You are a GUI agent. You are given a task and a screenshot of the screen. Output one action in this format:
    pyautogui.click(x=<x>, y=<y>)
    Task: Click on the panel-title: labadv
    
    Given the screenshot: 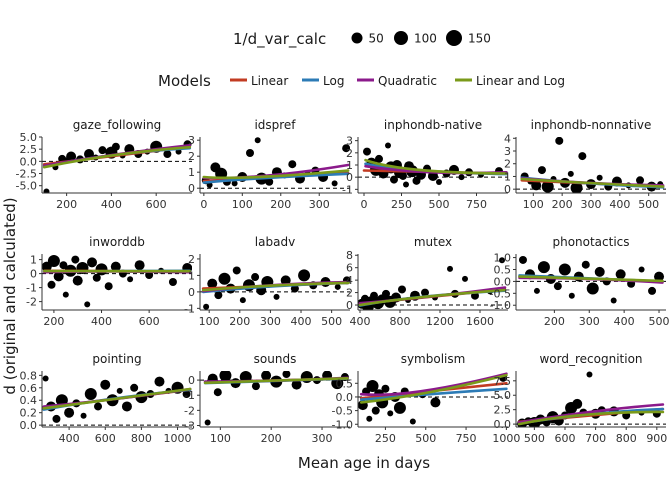 What is the action you would take?
    pyautogui.click(x=275, y=242)
    